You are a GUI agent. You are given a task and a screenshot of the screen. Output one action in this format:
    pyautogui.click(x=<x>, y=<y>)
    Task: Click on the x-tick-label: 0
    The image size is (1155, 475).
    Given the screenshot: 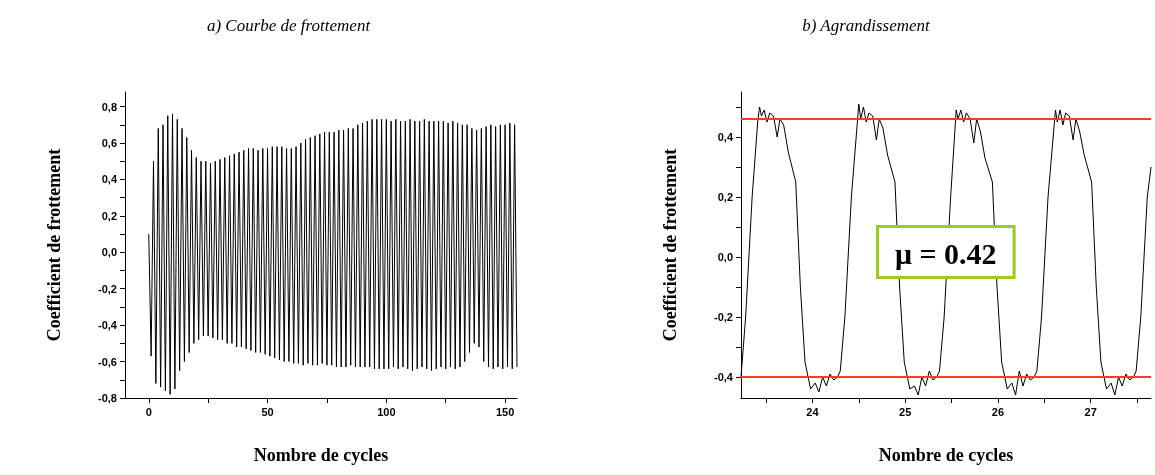 What is the action you would take?
    pyautogui.click(x=148, y=411)
    